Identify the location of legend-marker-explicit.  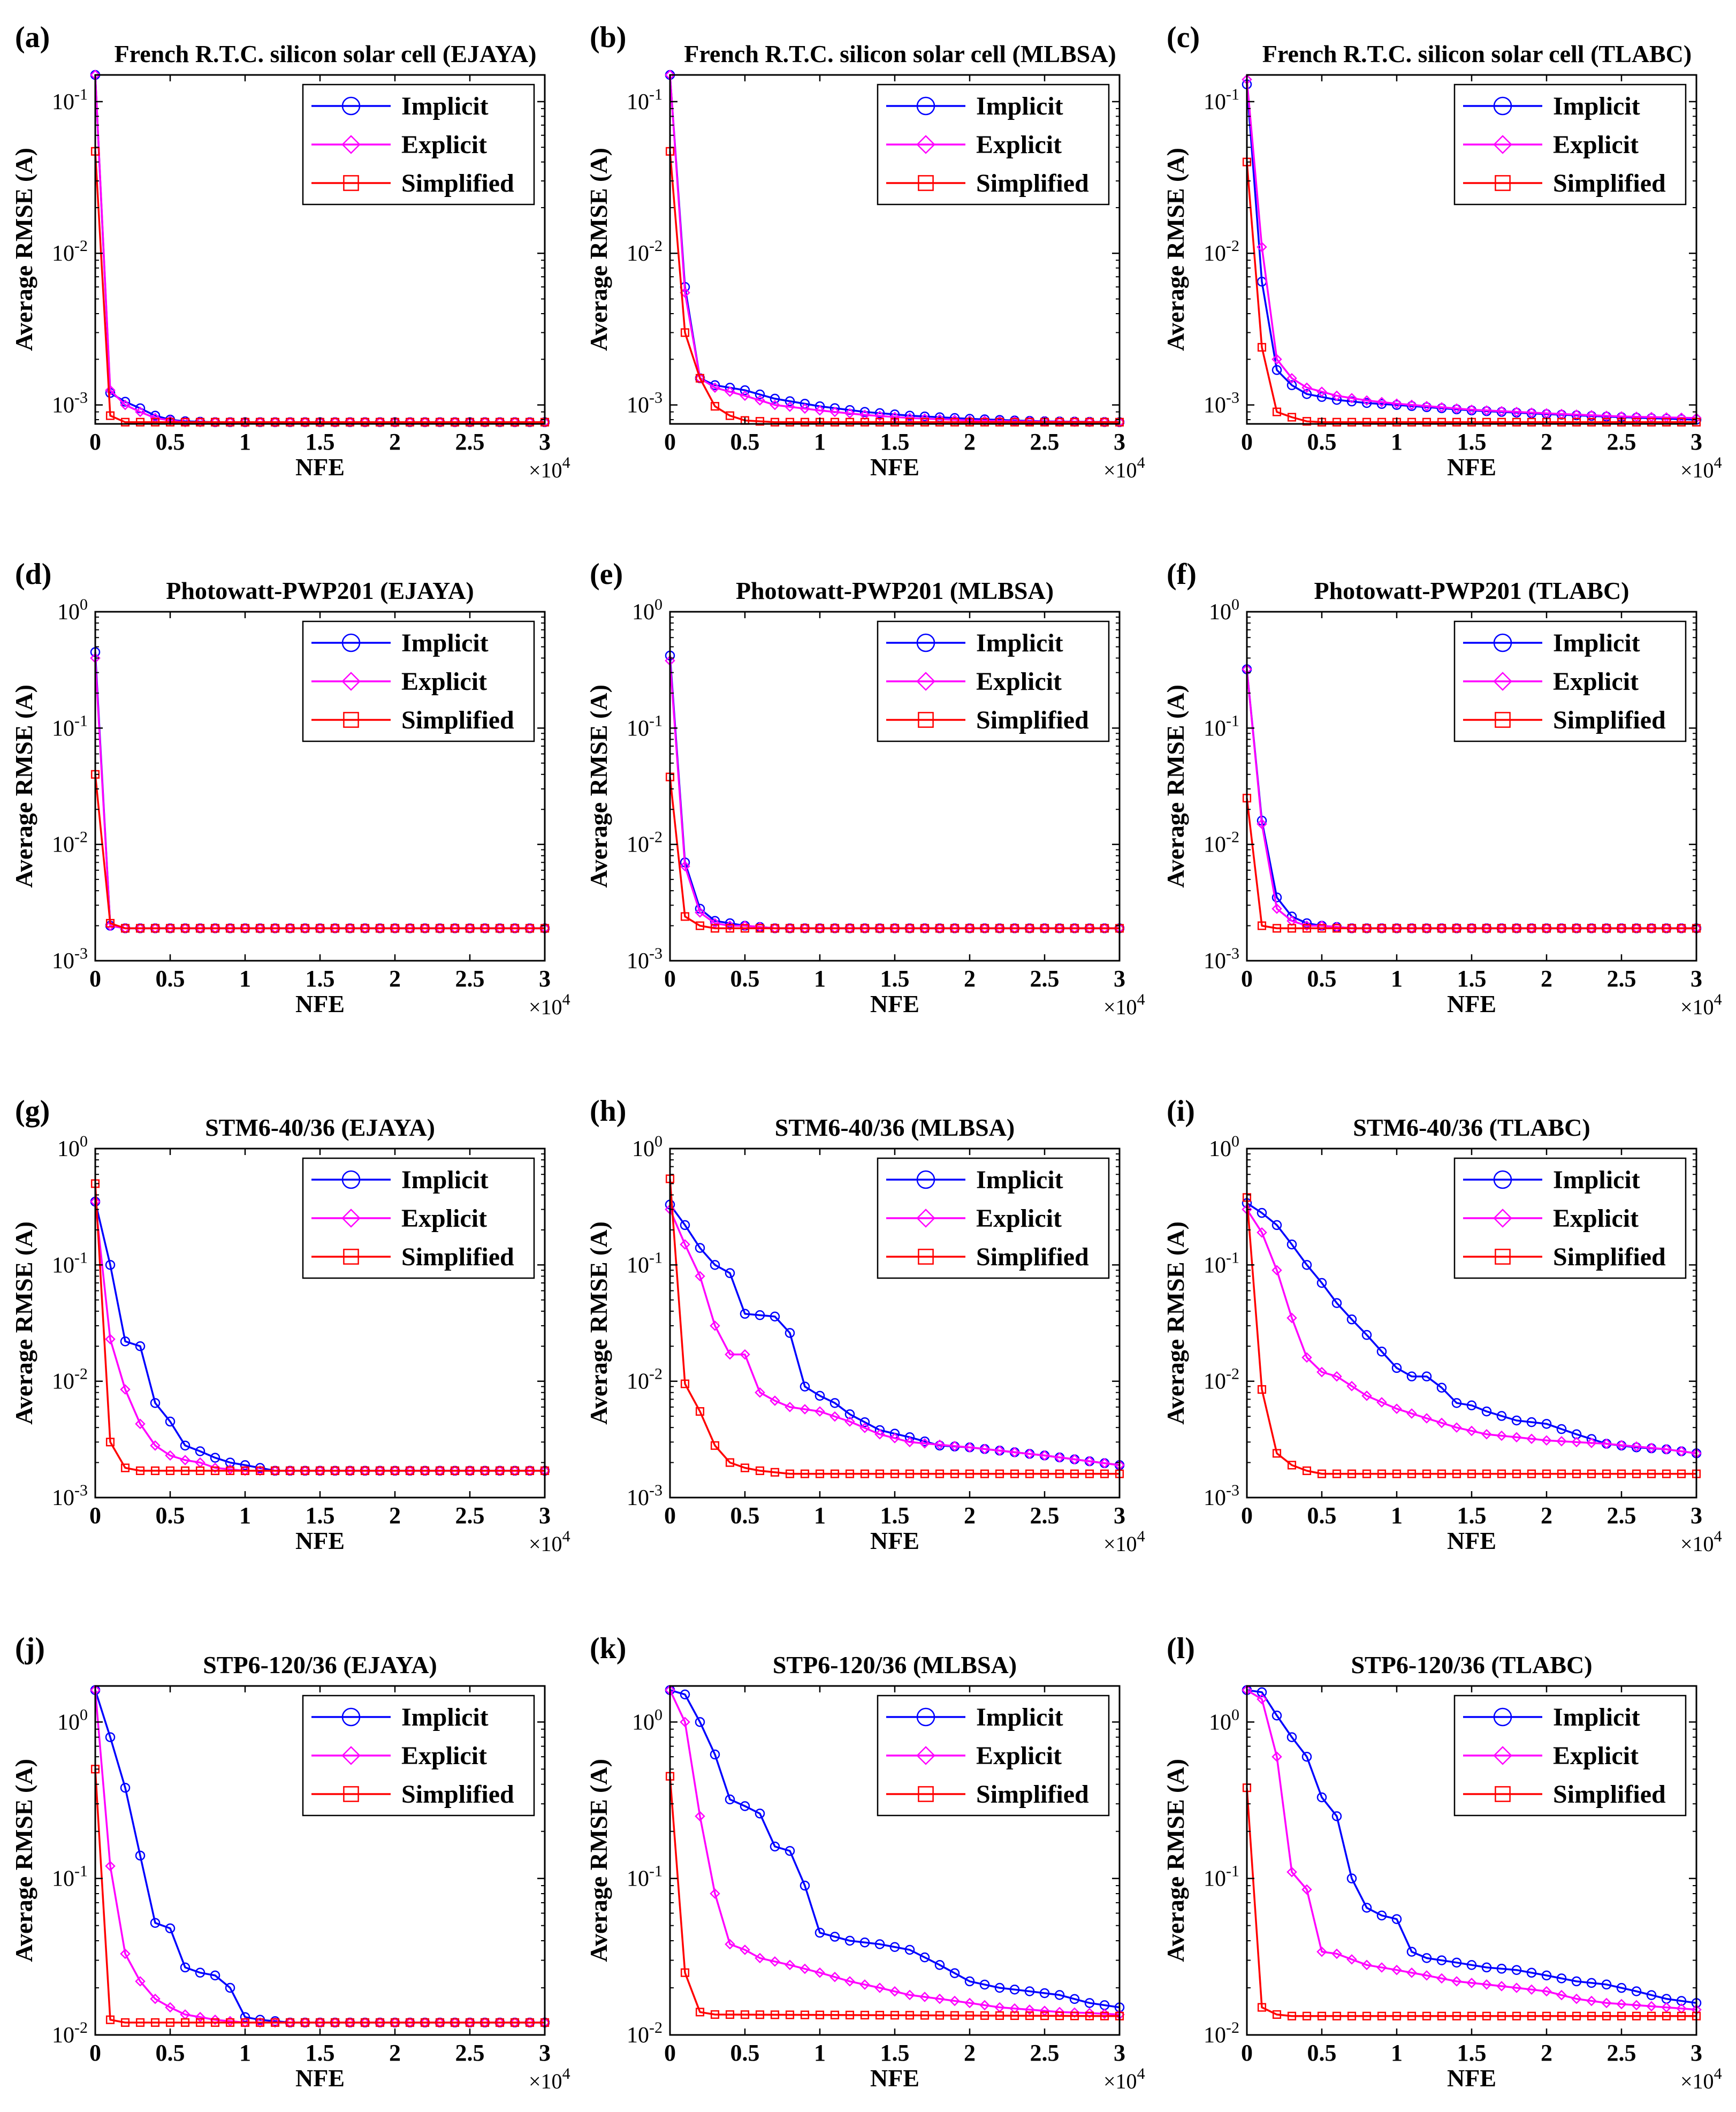
(1503, 681).